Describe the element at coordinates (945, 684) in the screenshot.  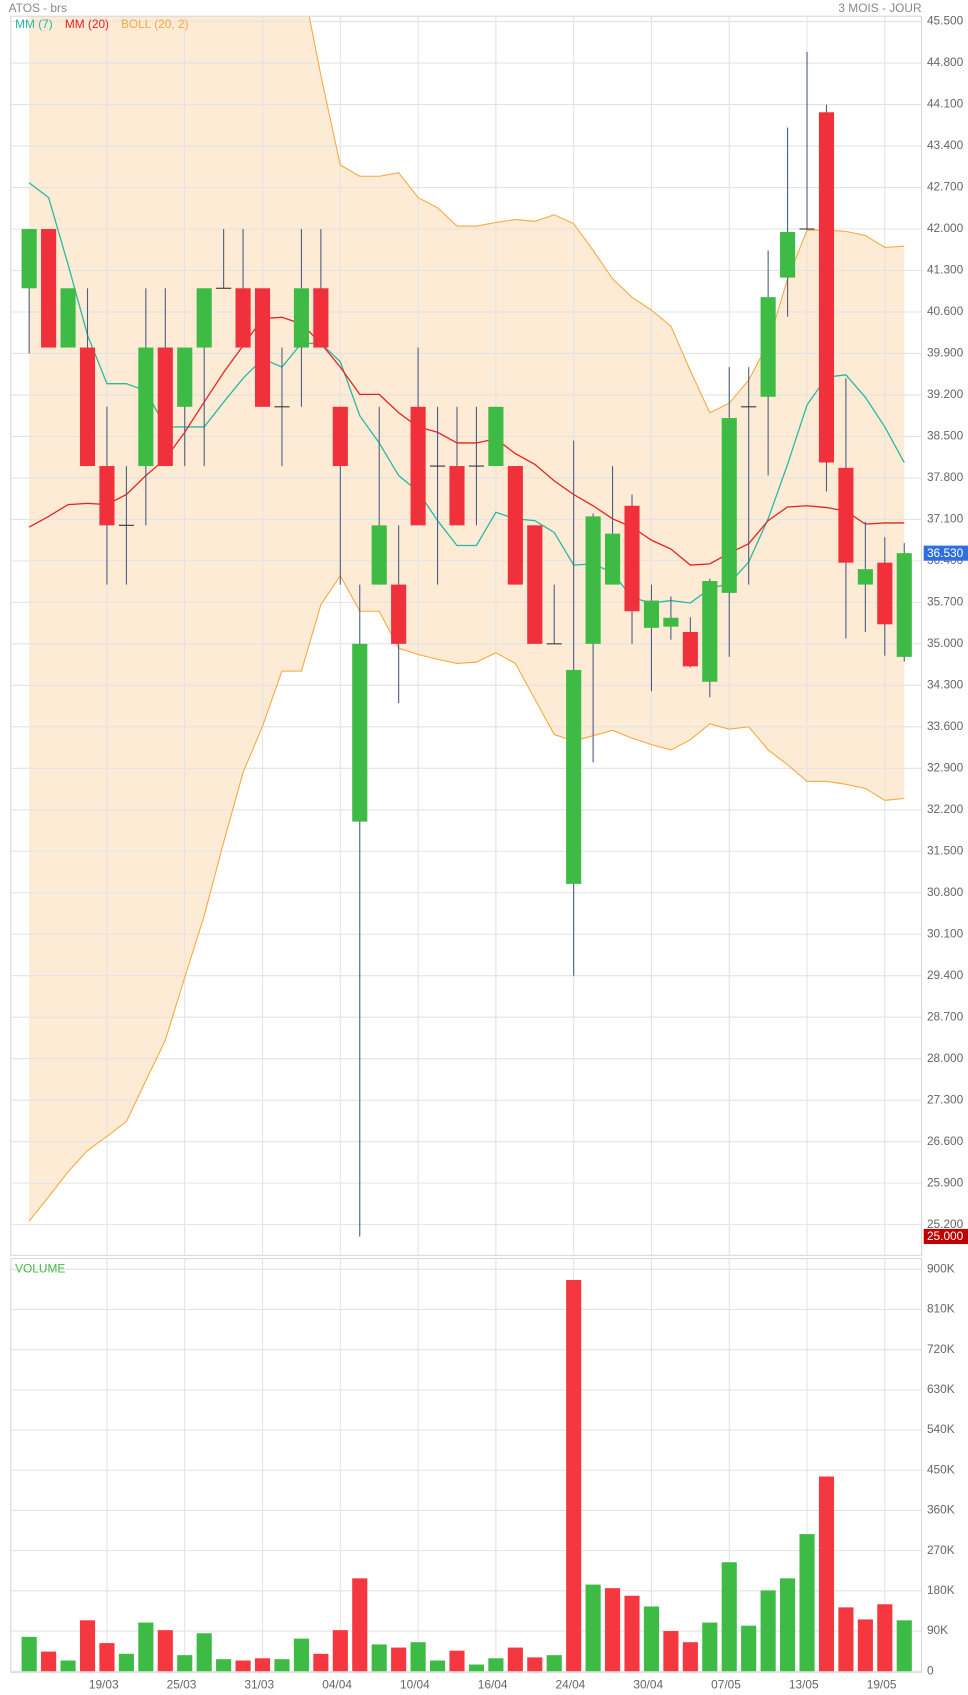
I see `y-tick-label: 34.300` at that location.